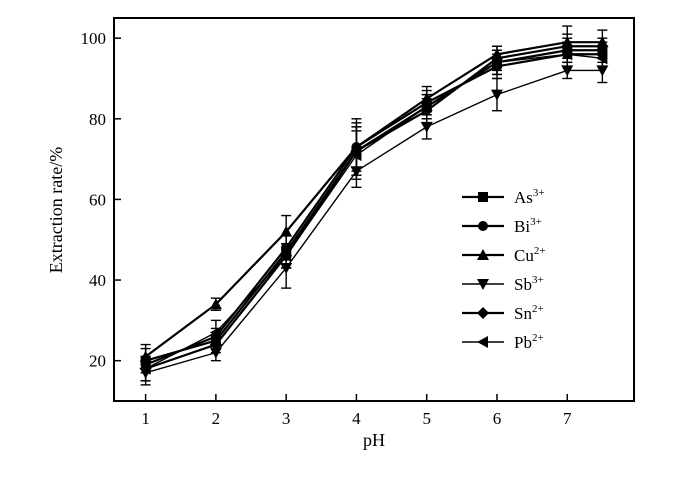 Image resolution: width=700 pixels, height=481 pixels. I want to click on y-tick-label: 40, so click(97, 280).